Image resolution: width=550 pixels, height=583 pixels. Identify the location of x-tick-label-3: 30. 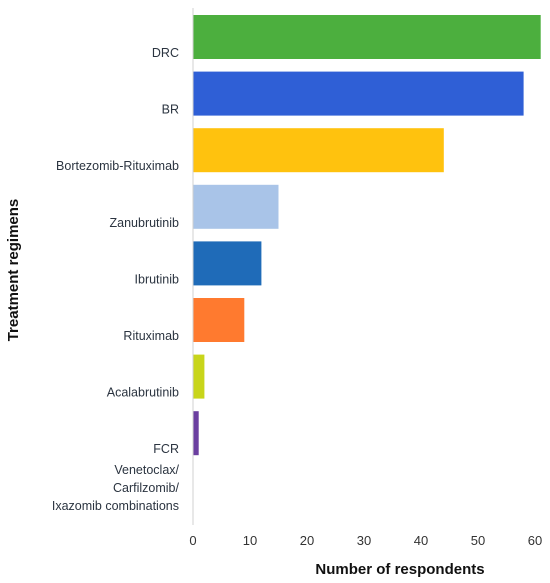
(364, 540).